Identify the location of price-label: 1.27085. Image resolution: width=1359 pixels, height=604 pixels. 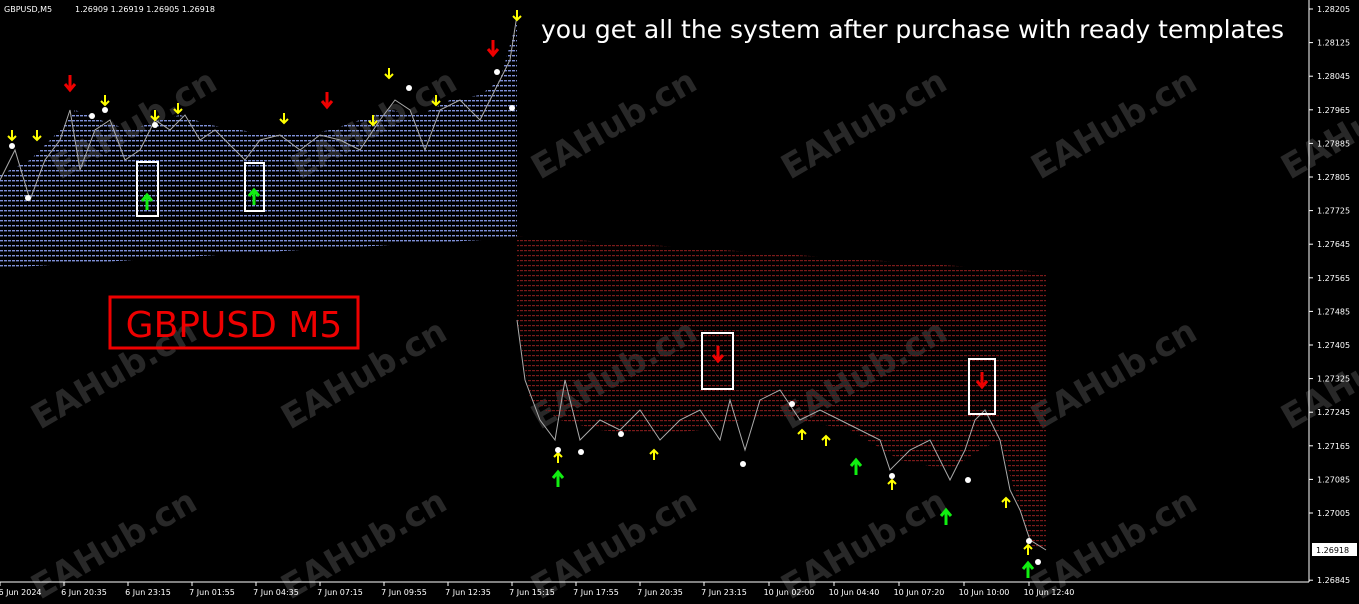
(1333, 479).